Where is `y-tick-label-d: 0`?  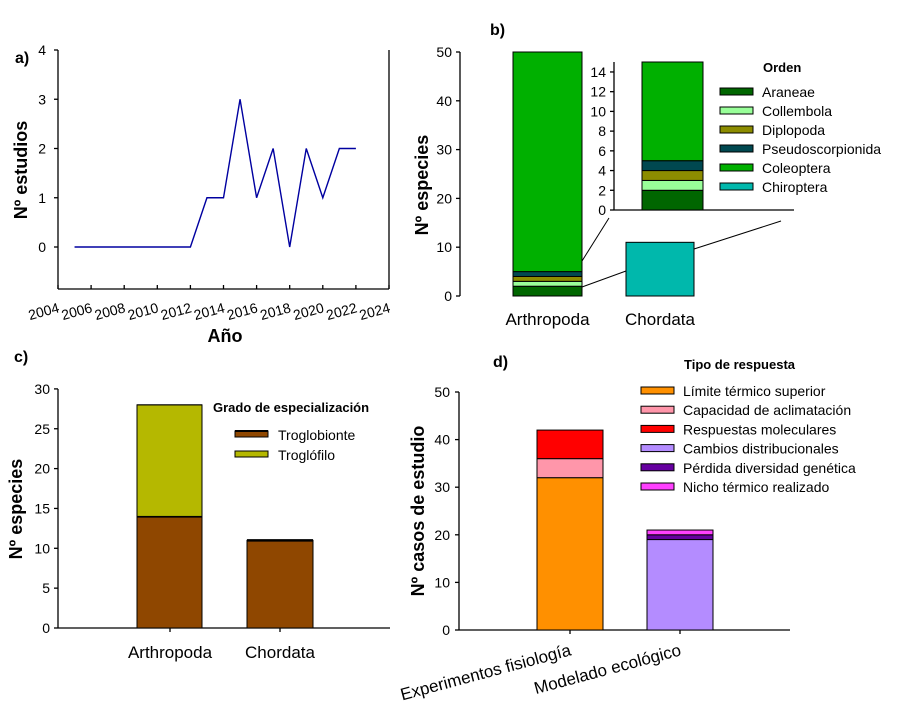
y-tick-label-d: 0 is located at coordinates (446, 630).